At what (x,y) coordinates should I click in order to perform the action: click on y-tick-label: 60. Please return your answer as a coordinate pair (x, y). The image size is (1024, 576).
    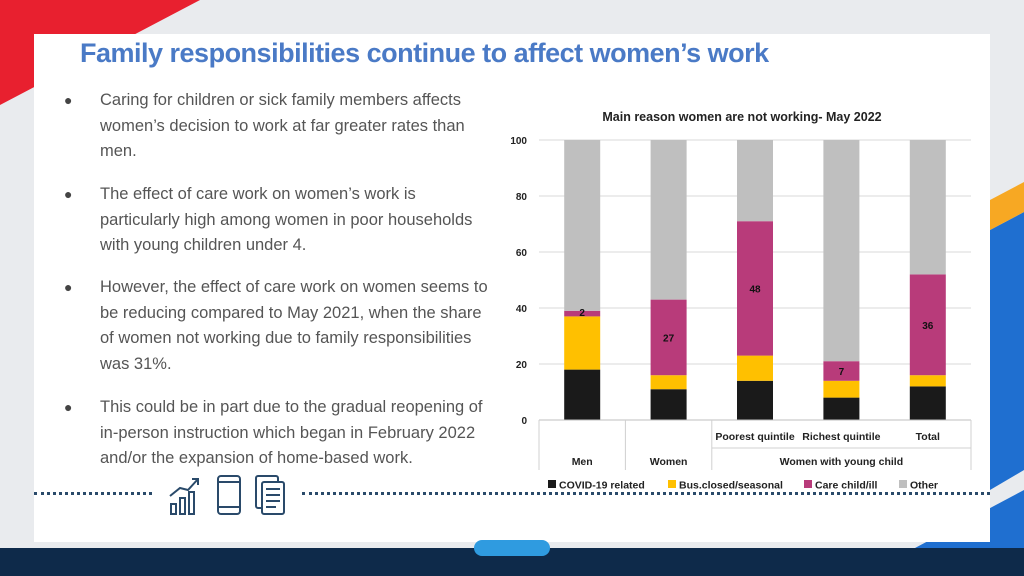
    Looking at the image, I should click on (522, 253).